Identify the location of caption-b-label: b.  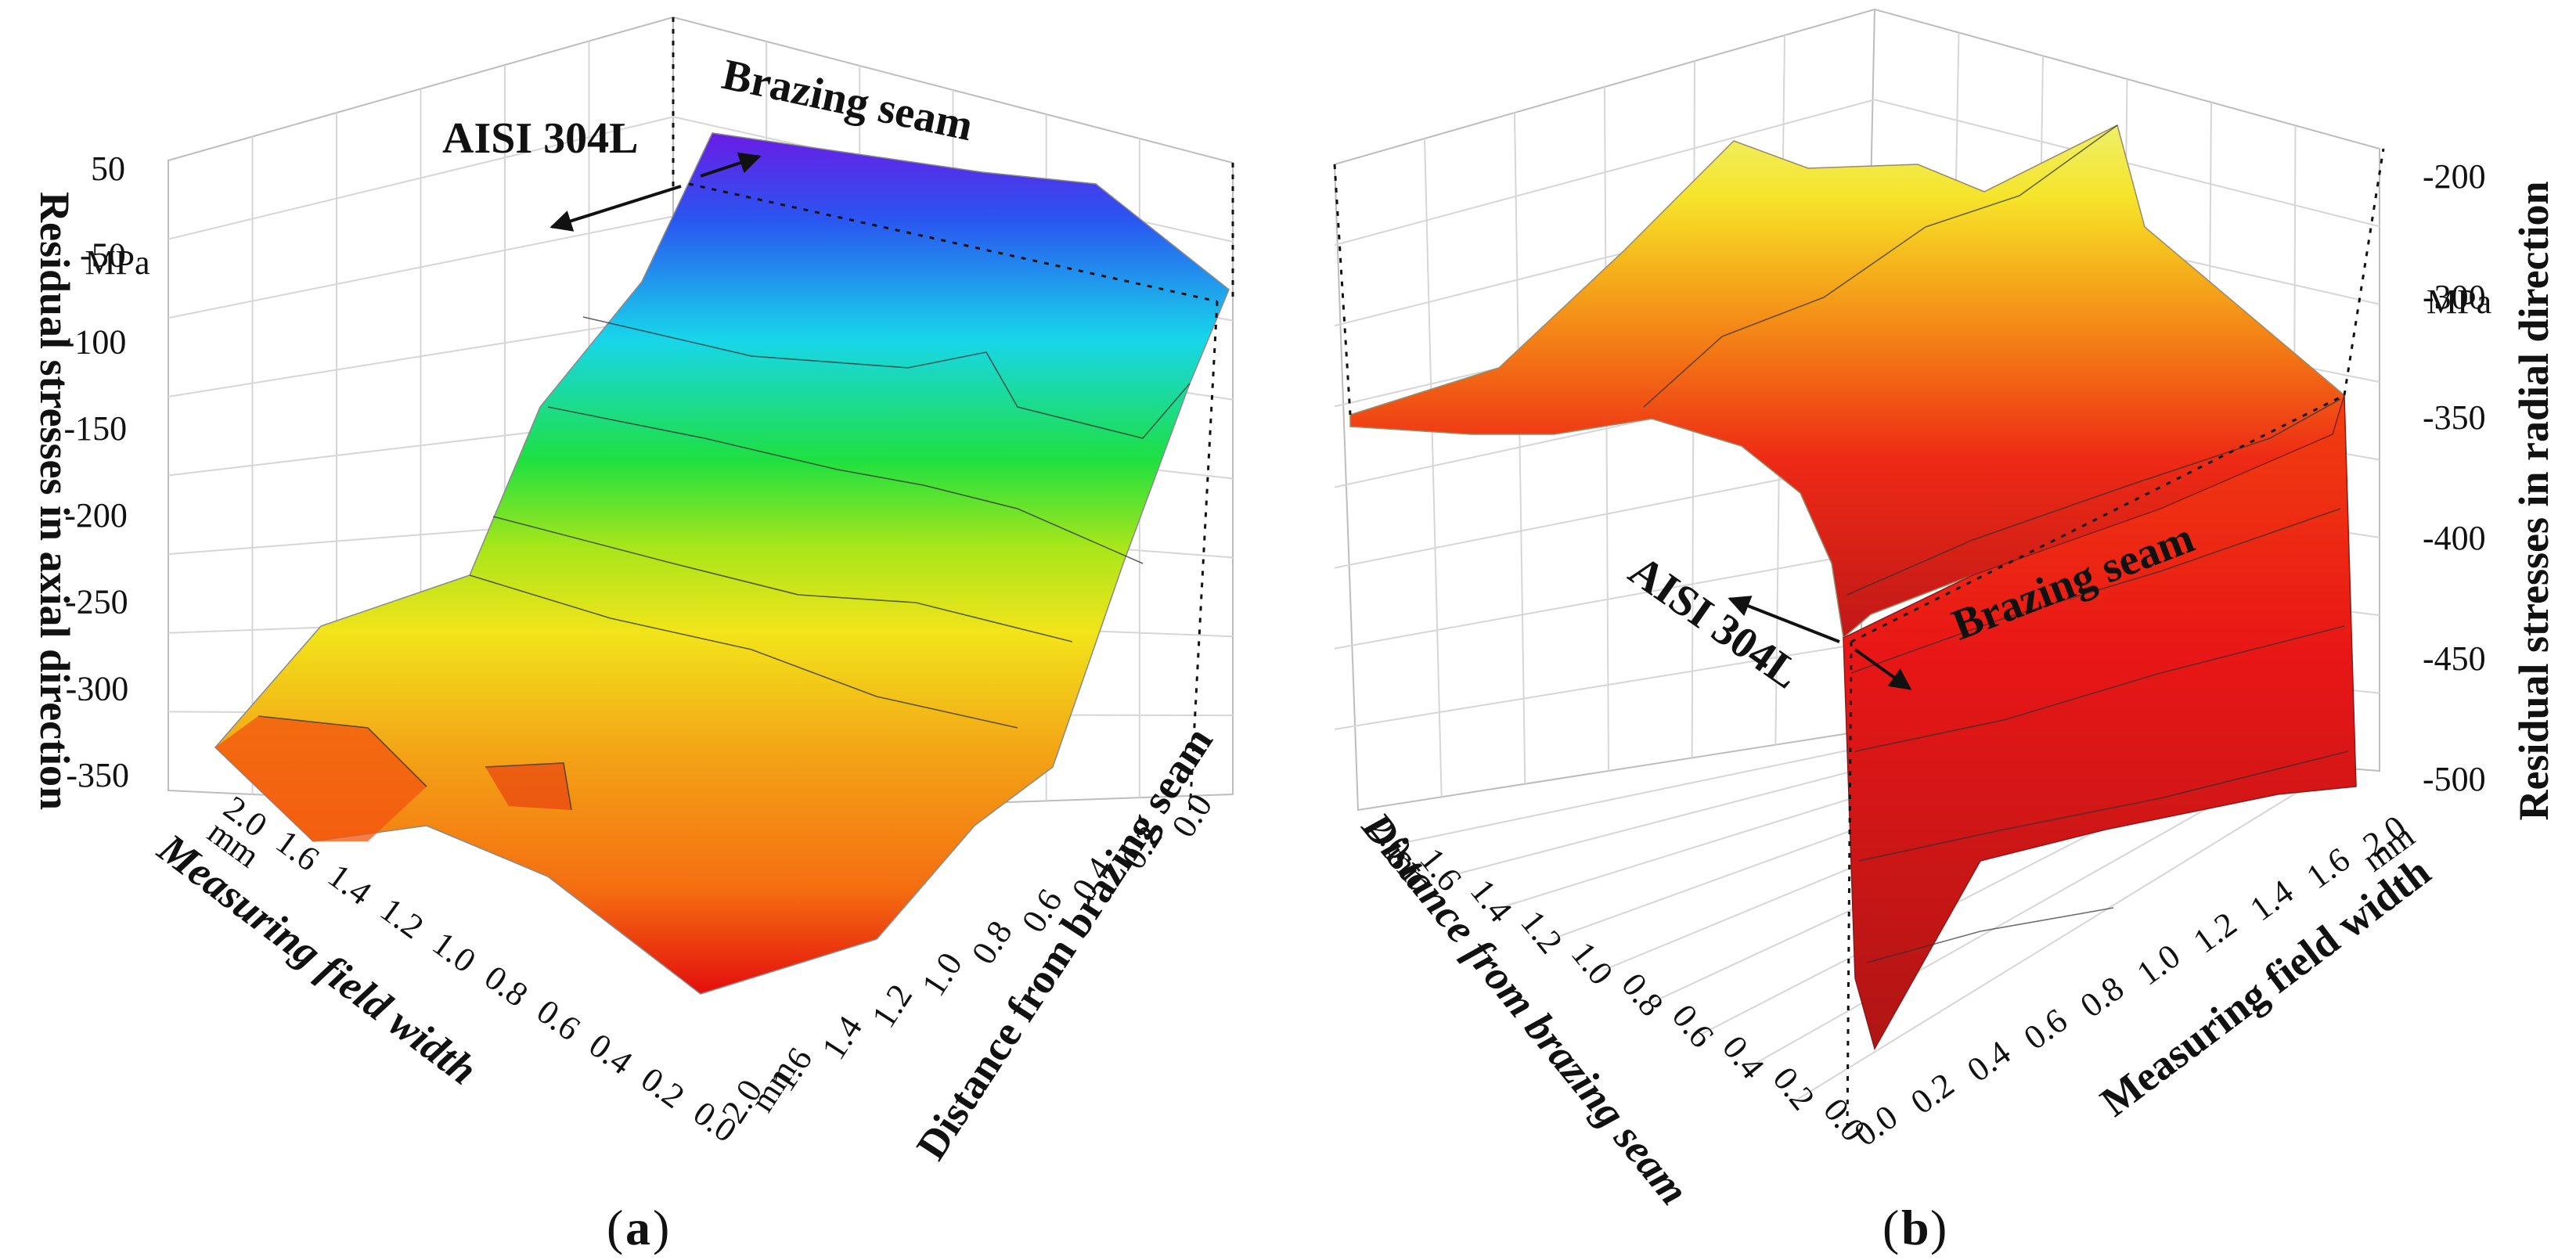
(1915, 1227).